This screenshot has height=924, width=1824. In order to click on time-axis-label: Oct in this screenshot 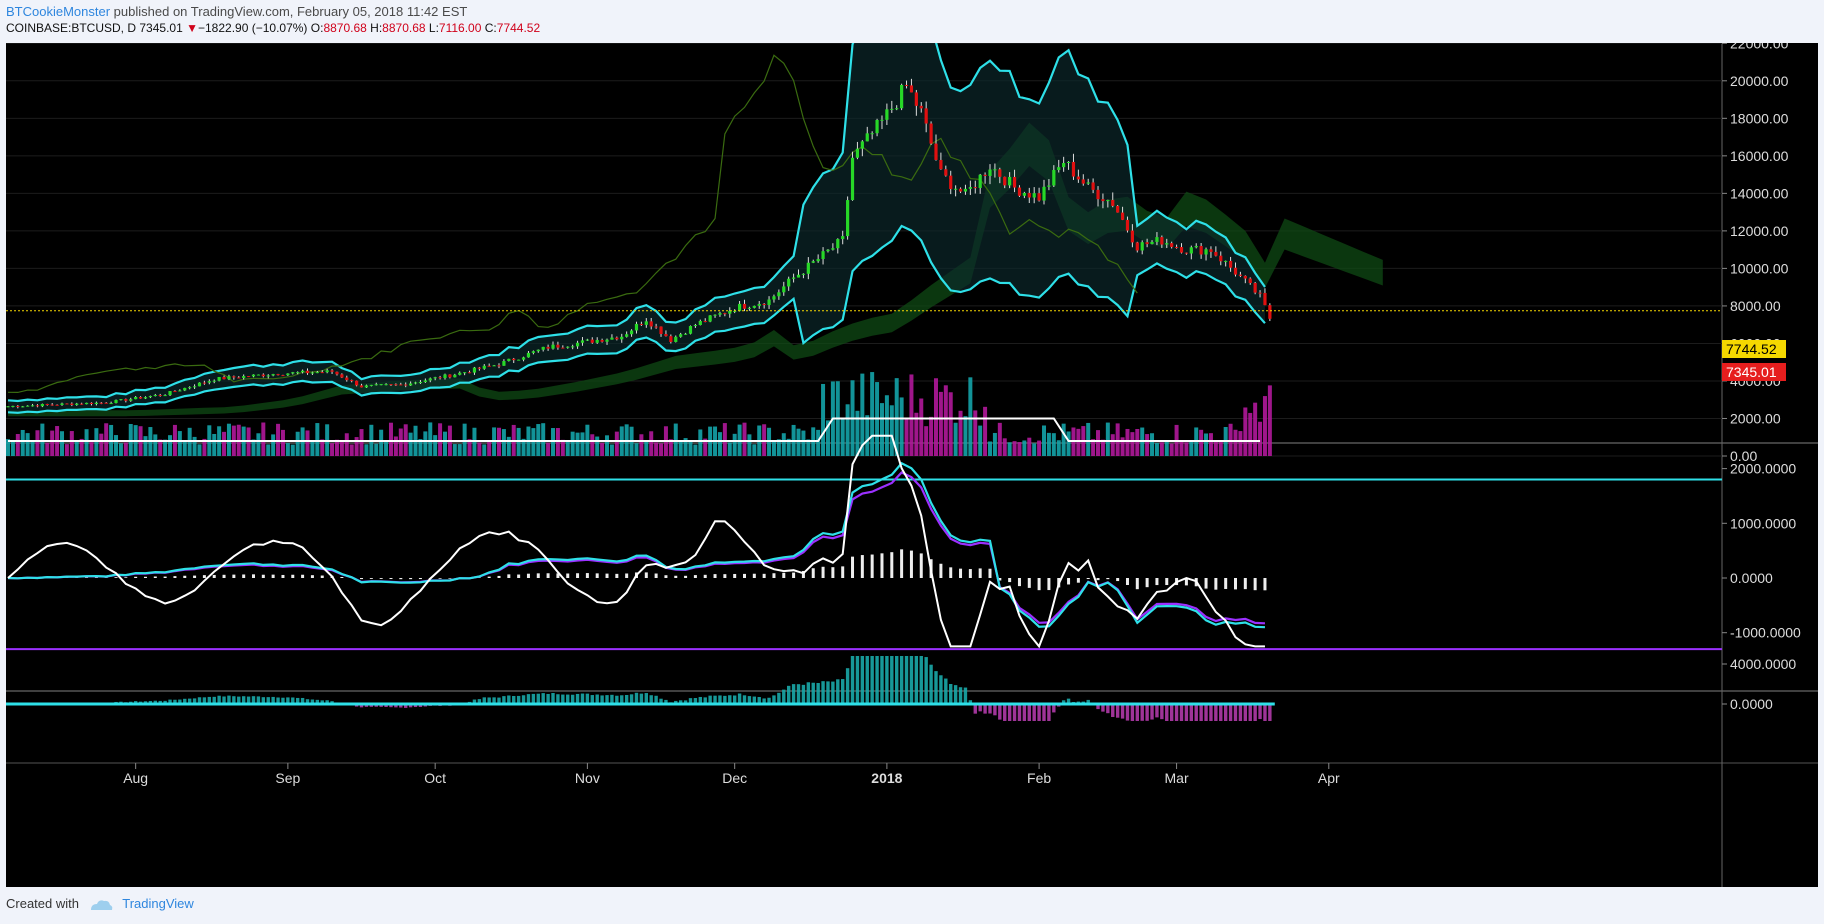, I will do `click(435, 778)`.